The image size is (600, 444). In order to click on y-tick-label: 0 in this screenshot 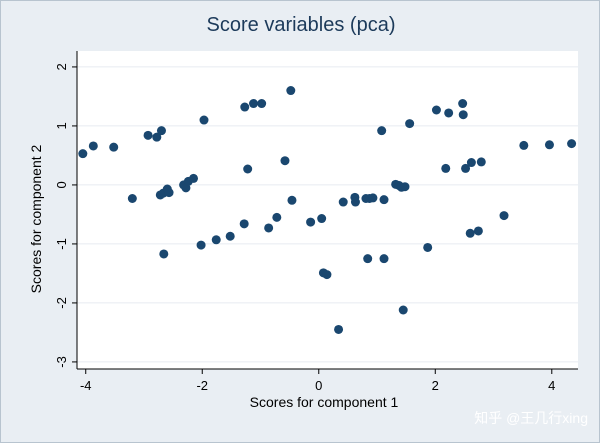, I will do `click(61, 184)`.